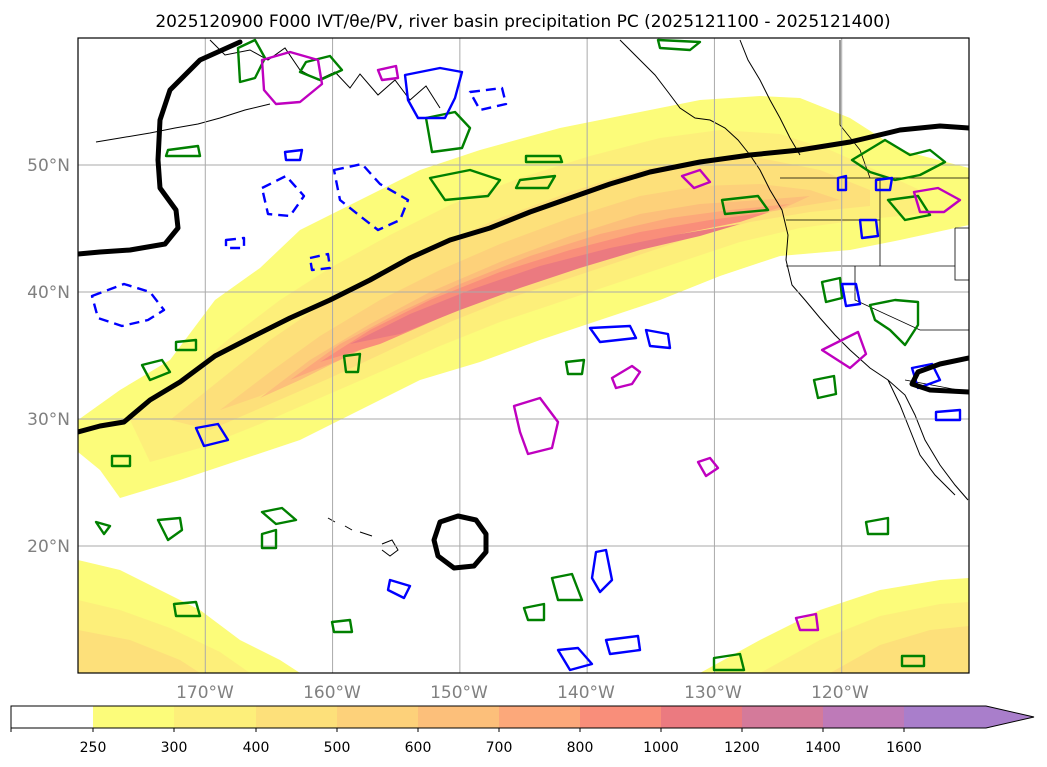  I want to click on coastline-bc, so click(770, 97).